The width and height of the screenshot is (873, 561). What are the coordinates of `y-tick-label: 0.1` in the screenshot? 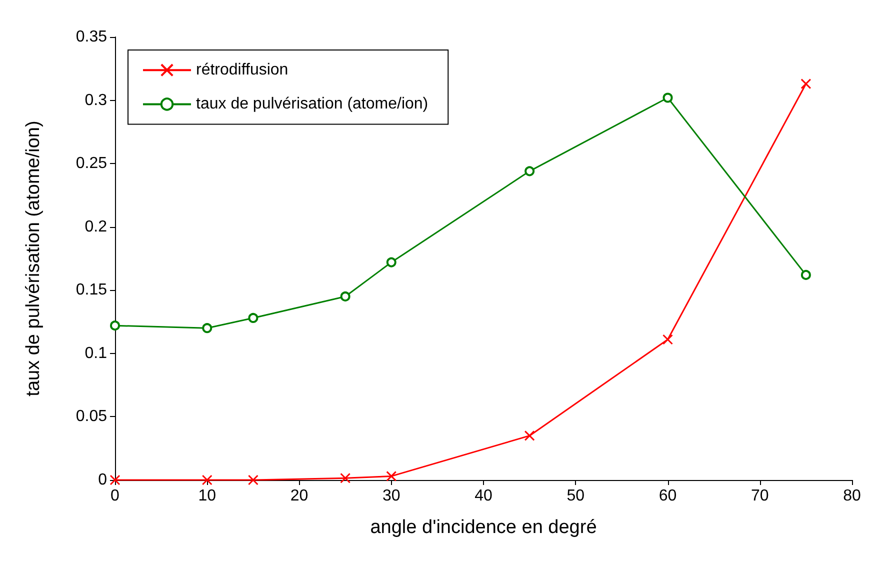 It's located at (96, 353).